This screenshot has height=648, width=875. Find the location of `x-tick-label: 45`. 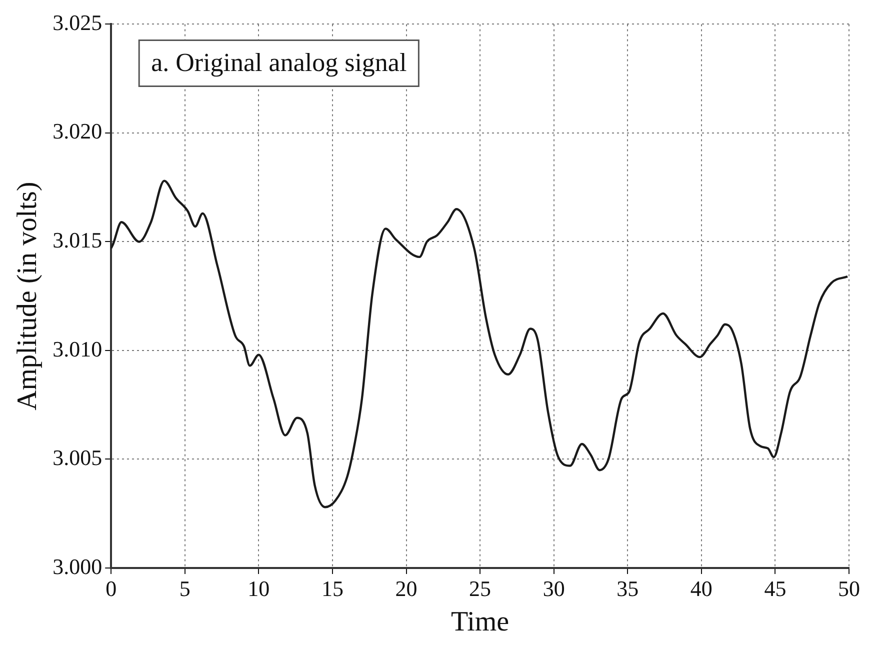

x-tick-label: 45 is located at coordinates (775, 588).